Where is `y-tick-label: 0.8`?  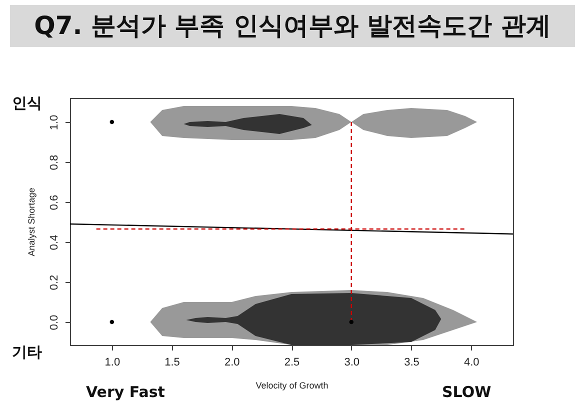
y-tick-label: 0.8 is located at coordinates (54, 162).